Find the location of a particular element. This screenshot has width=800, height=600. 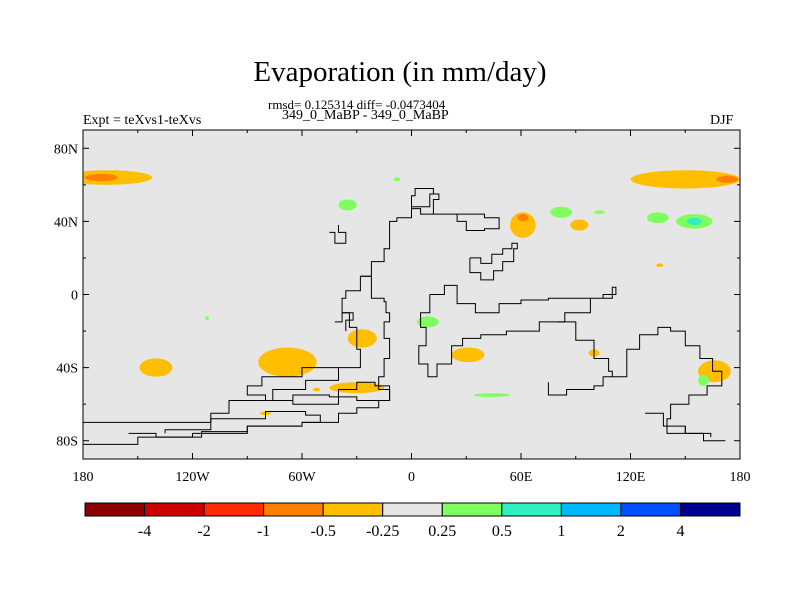

colorbar-label: 4 is located at coordinates (680, 531).